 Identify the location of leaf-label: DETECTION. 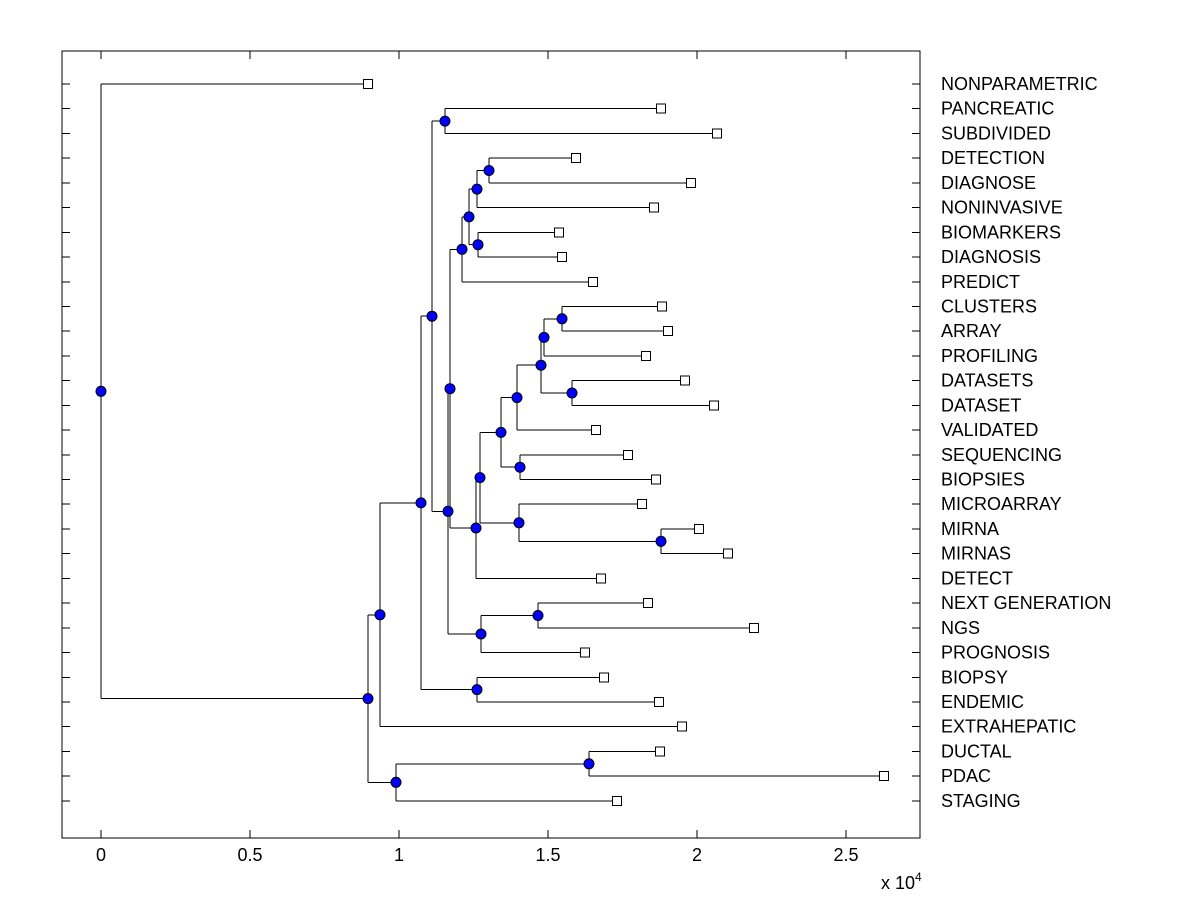
(993, 158).